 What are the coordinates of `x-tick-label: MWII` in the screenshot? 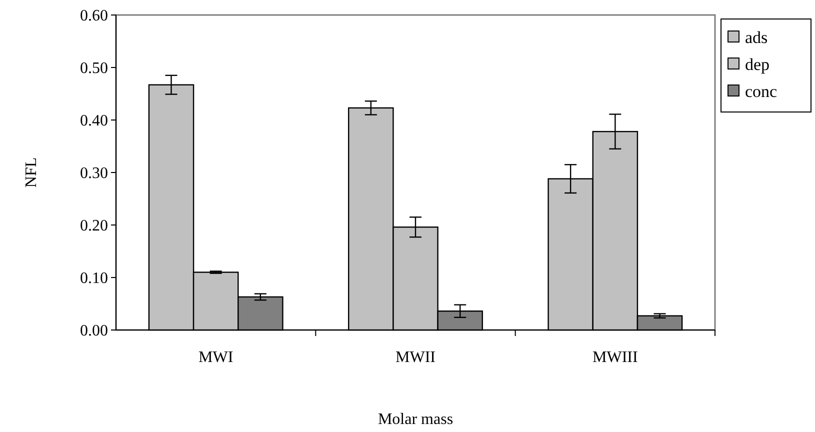 It's located at (416, 357).